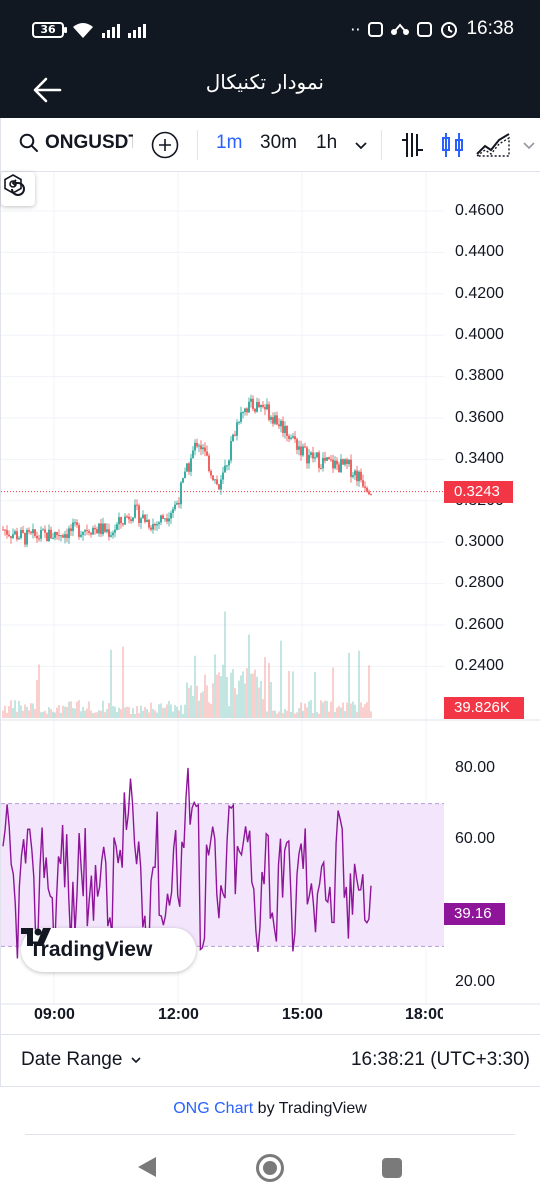 The height and width of the screenshot is (1200, 540). What do you see at coordinates (89, 142) in the screenshot?
I see `symbol-name: ONGUSDT` at bounding box center [89, 142].